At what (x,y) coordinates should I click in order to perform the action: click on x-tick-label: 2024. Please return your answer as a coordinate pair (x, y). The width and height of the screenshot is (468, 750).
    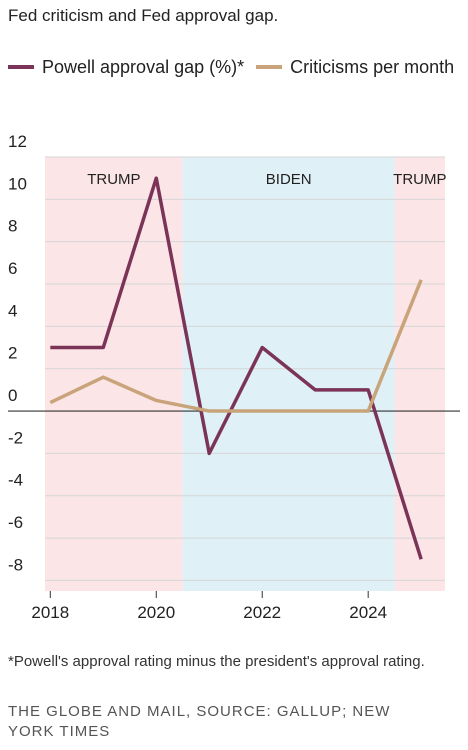
    Looking at the image, I should click on (368, 612).